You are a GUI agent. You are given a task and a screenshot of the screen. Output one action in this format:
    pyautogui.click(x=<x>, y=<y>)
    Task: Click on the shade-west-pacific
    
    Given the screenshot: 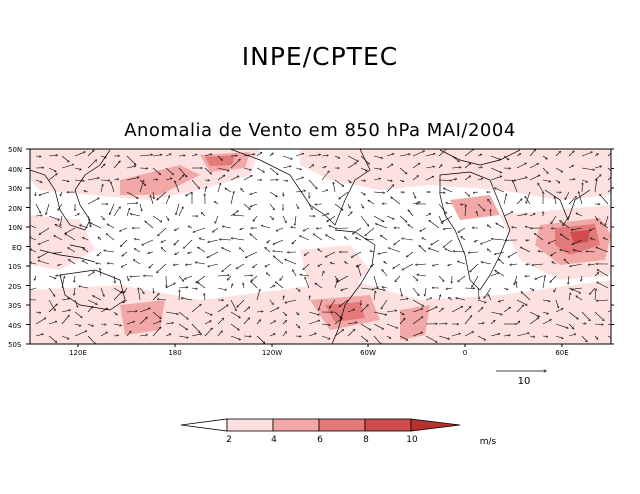 What is the action you would take?
    pyautogui.click(x=62, y=242)
    